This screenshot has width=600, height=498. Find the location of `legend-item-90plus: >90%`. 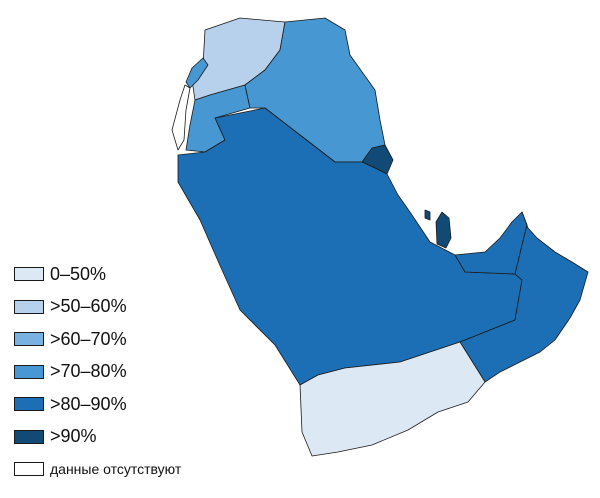

legend-item-90plus: >90% is located at coordinates (97, 437).